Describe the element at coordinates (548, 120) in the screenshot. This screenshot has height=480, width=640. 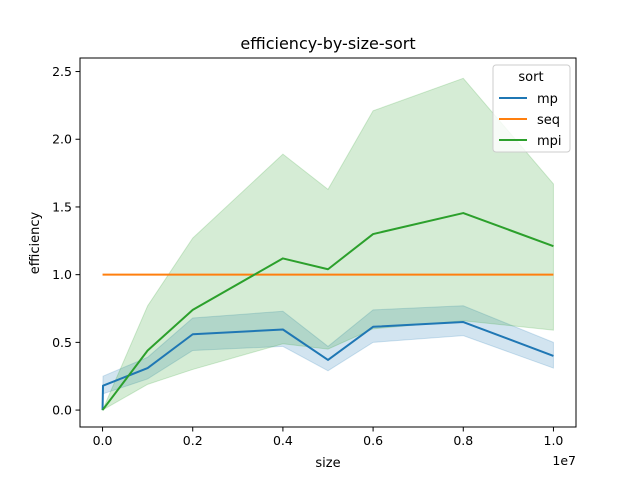
I see `legend-label-seq: seq` at that location.